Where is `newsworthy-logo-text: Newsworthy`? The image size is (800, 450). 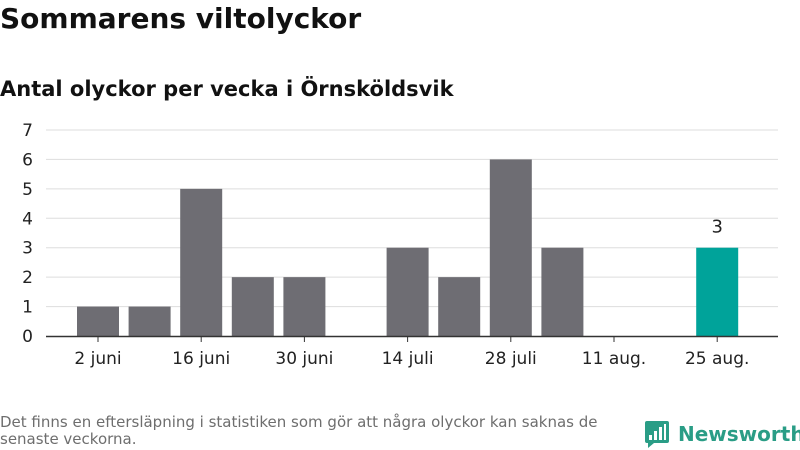
newsworthy-logo-text: Newsworthy is located at coordinates (739, 434).